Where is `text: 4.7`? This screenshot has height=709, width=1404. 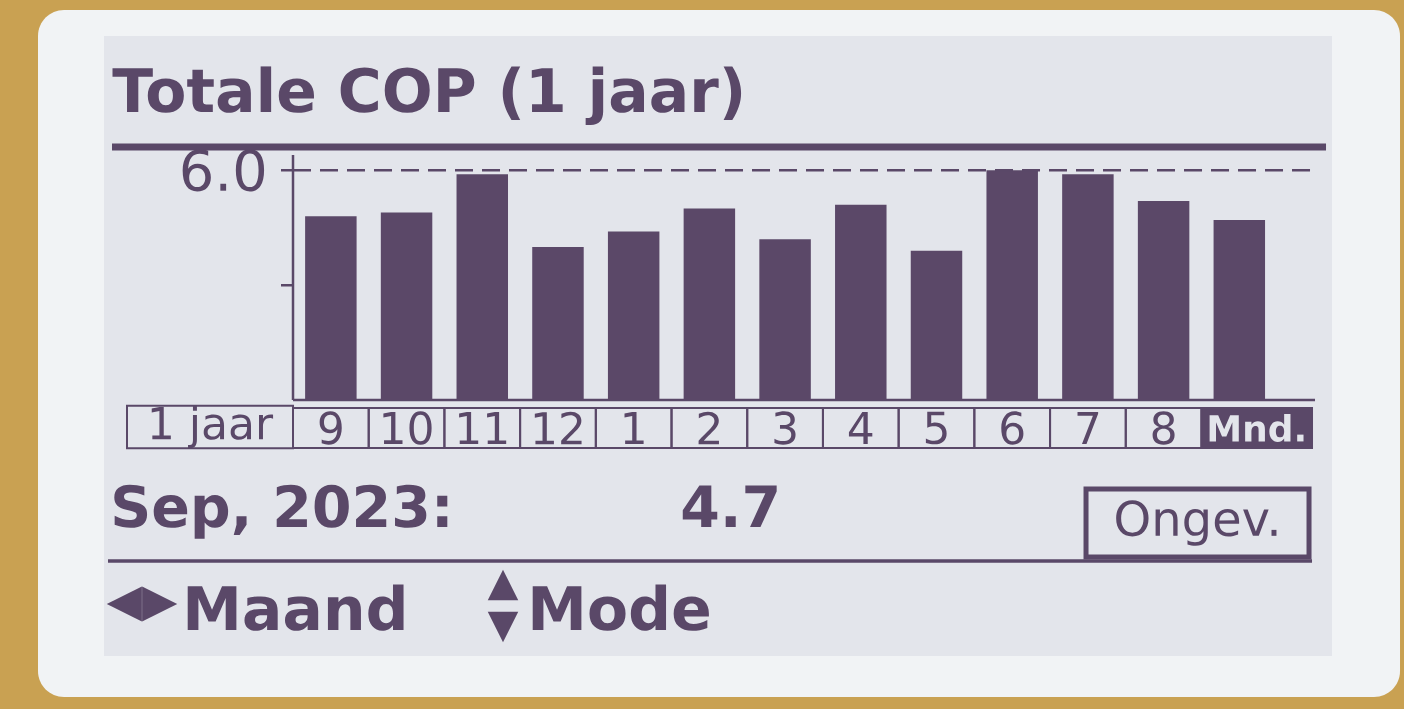 text: 4.7 is located at coordinates (729, 506).